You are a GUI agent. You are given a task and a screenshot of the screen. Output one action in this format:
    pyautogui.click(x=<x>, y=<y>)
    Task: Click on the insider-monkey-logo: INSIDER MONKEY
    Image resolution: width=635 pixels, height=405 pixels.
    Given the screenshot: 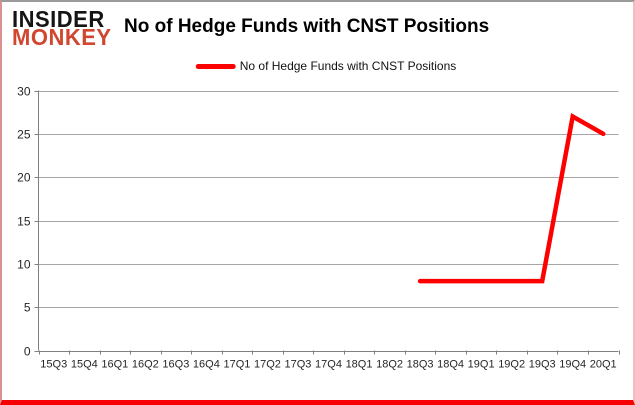 What is the action you would take?
    pyautogui.click(x=62, y=28)
    